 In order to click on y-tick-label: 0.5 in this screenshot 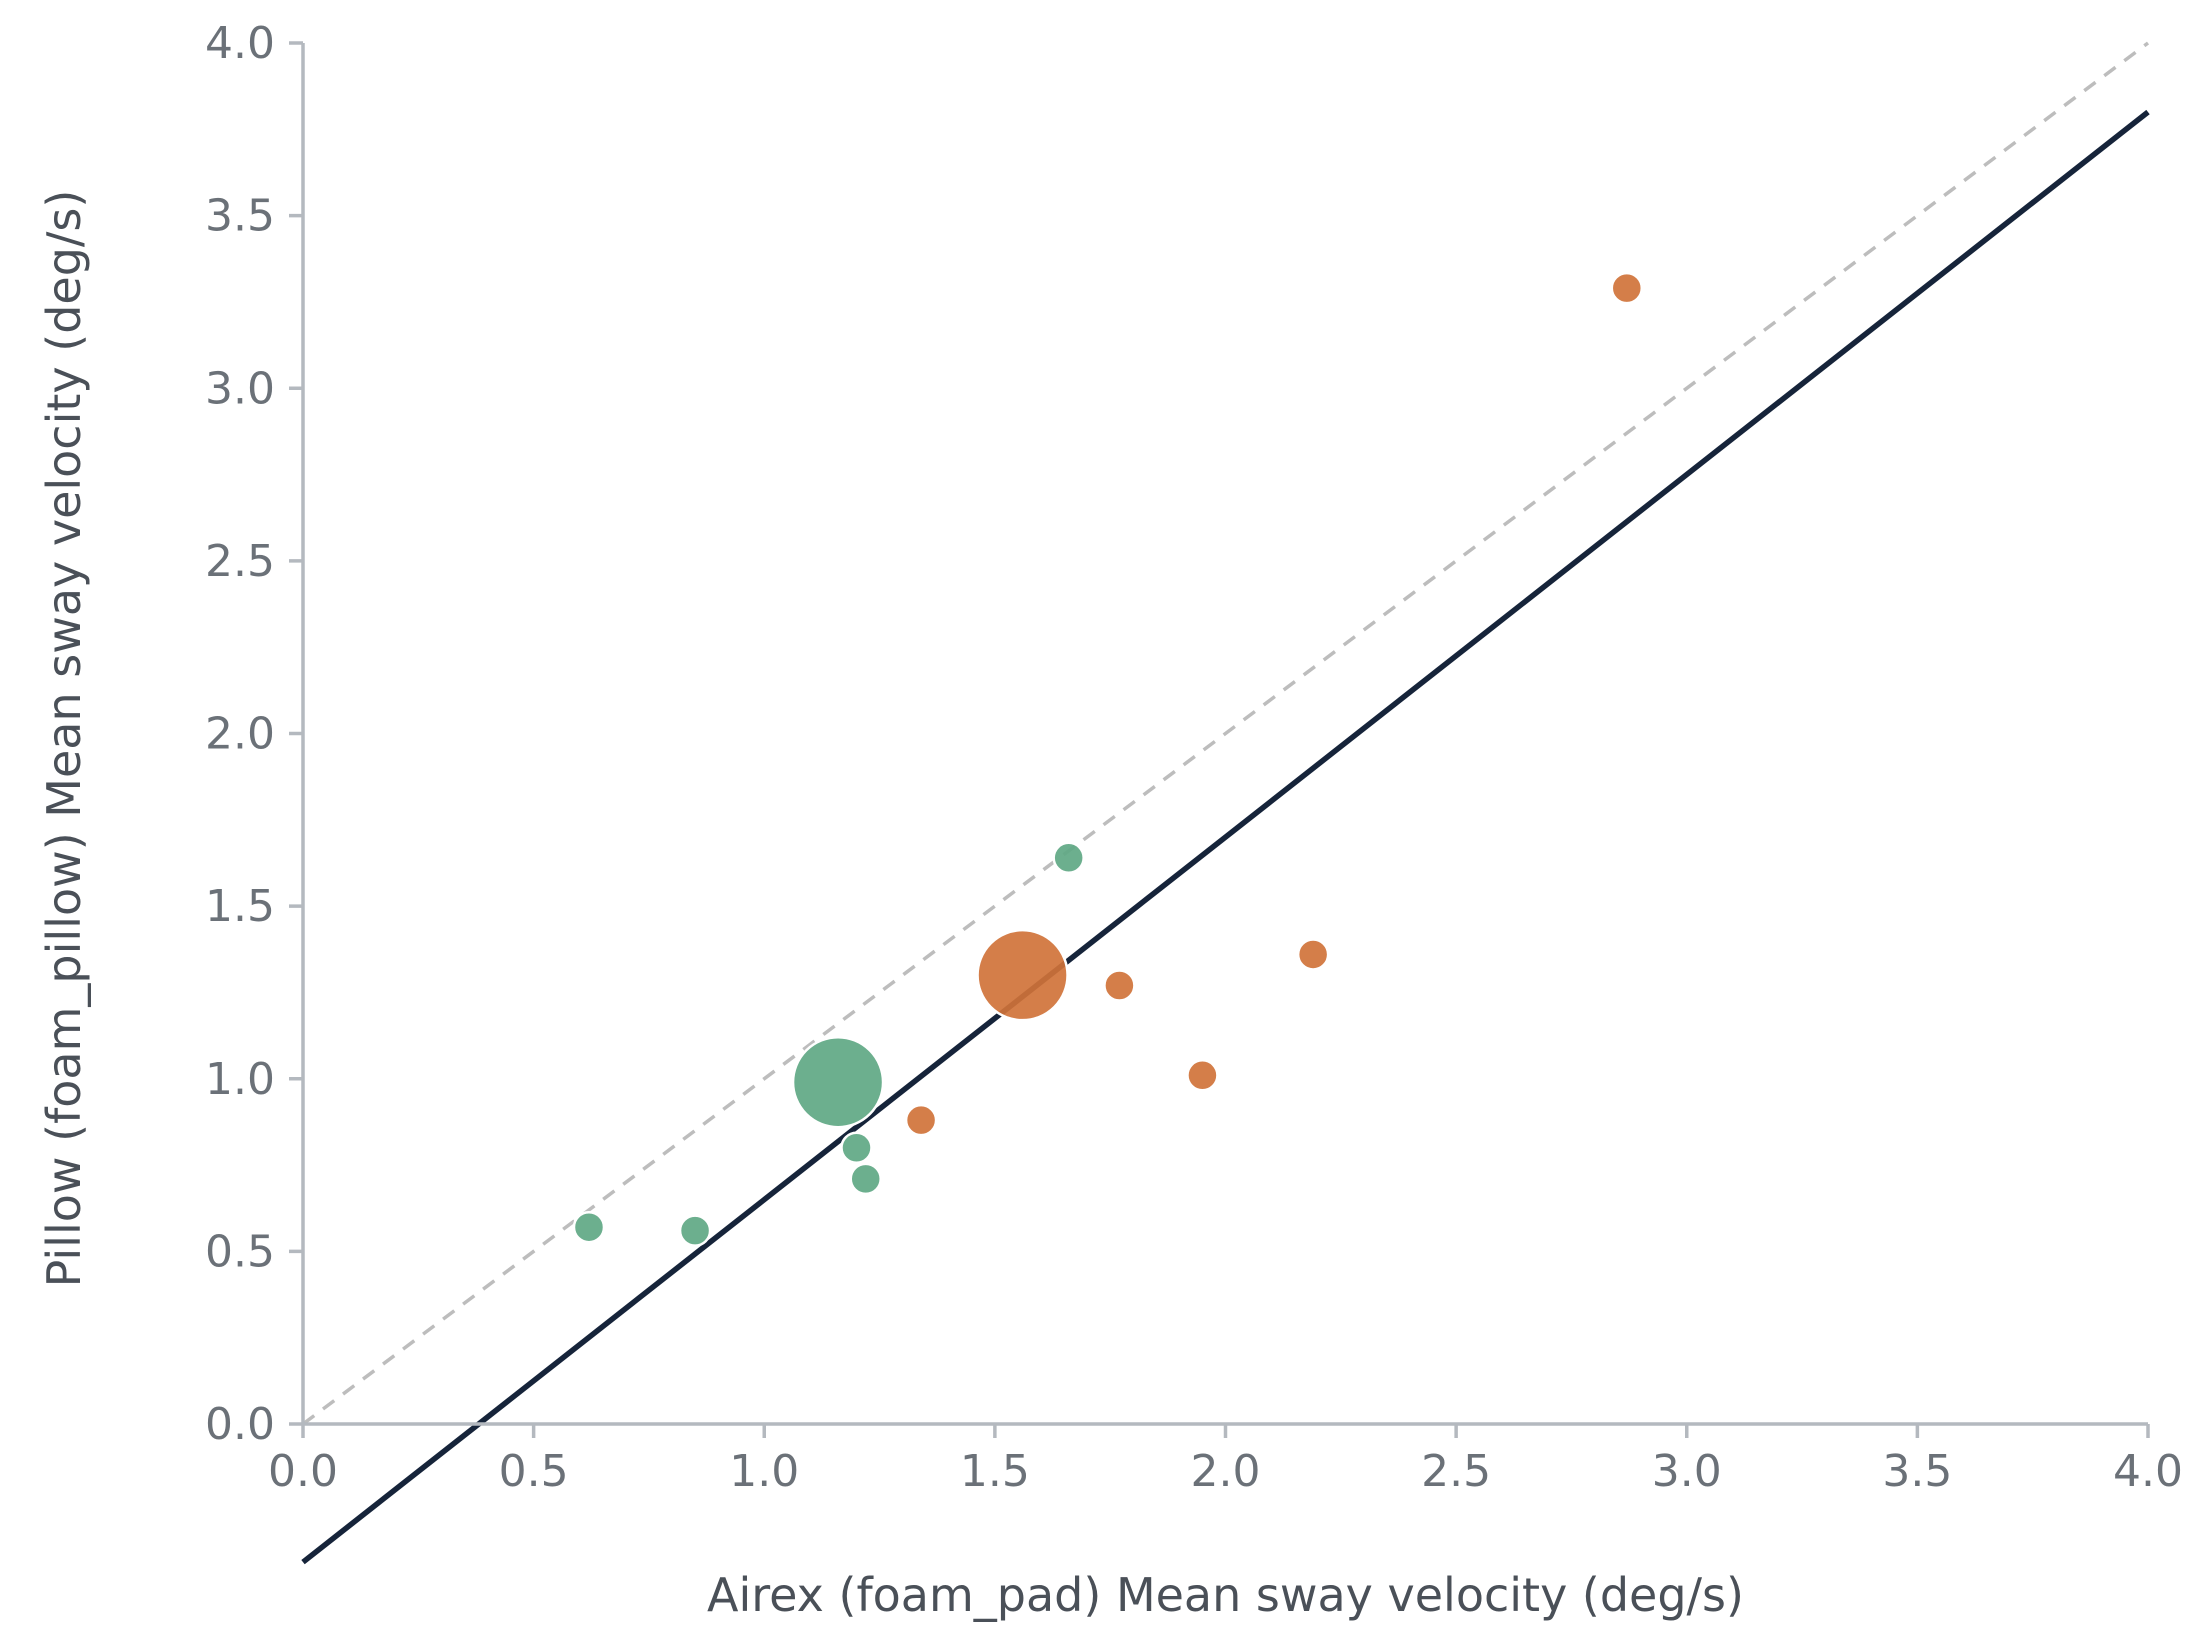, I will do `click(240, 1251)`.